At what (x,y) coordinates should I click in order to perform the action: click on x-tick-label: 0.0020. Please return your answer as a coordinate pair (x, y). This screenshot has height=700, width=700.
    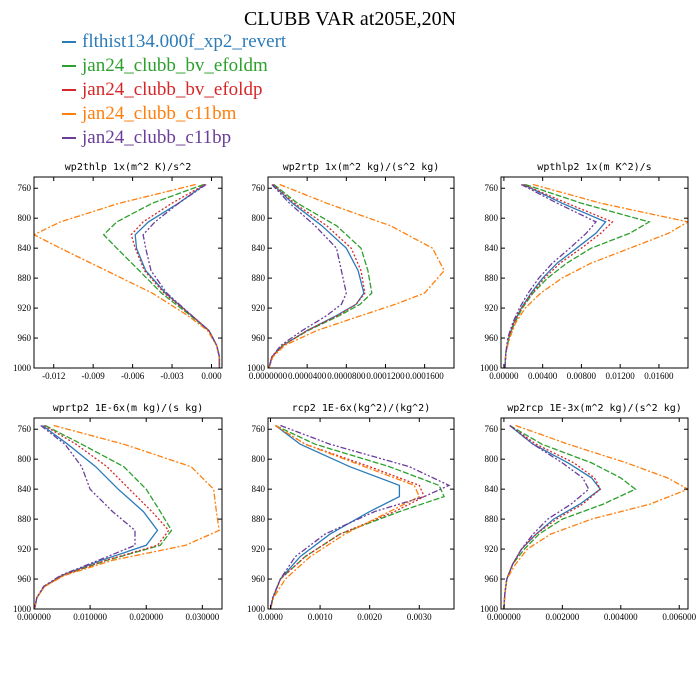
    Looking at the image, I should click on (369, 617).